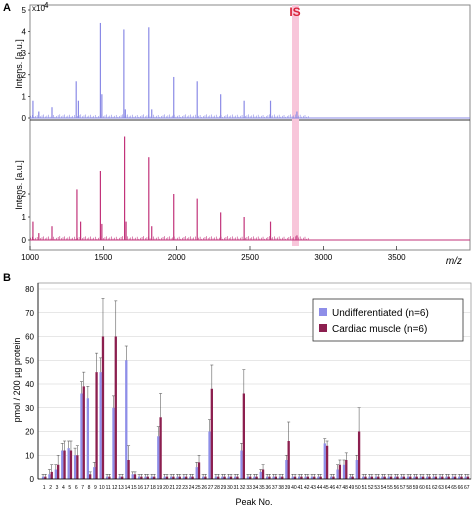 Image resolution: width=474 pixels, height=511 pixels. I want to click on panel-b-xtick-label: 51, so click(365, 488).